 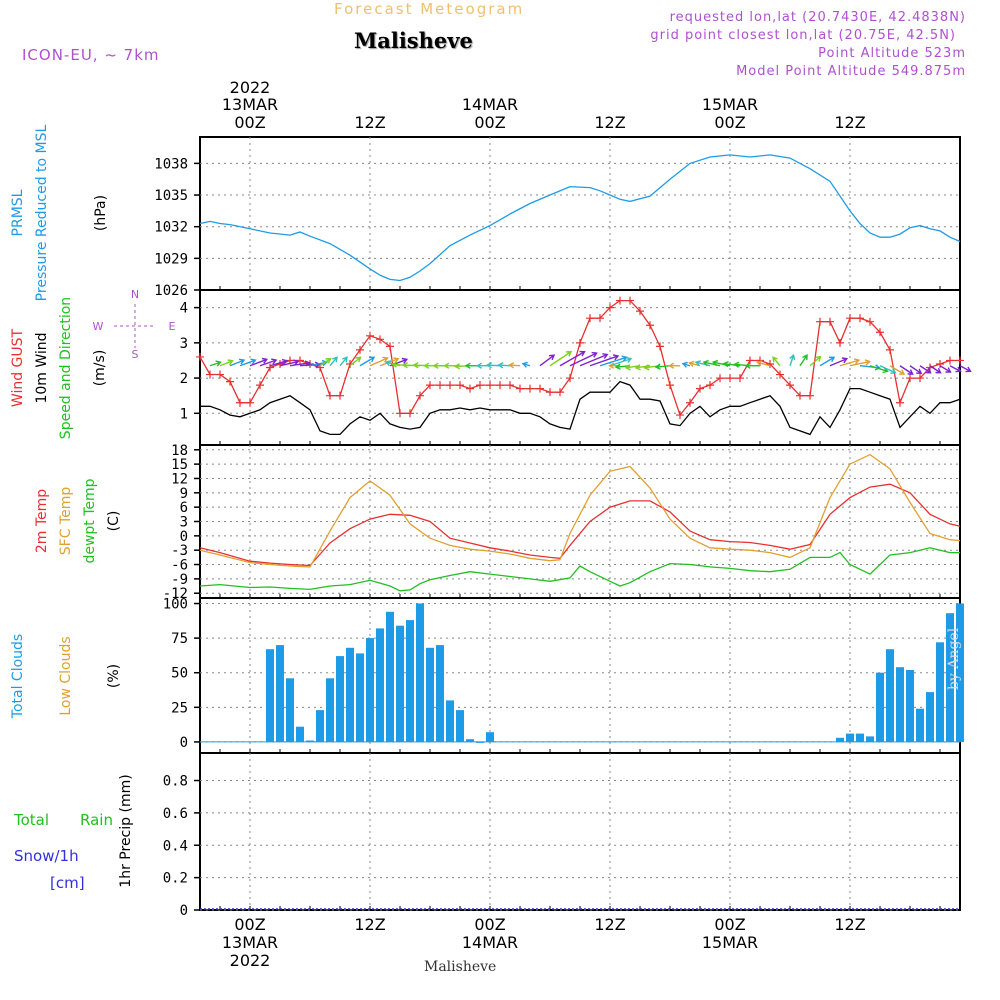 I want to click on compass-south: S, so click(x=135, y=354).